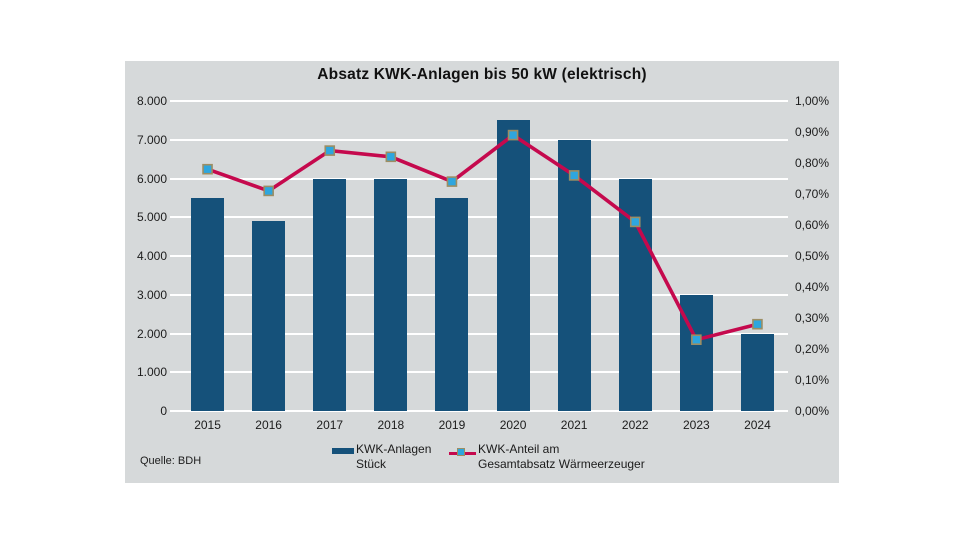 Image resolution: width=960 pixels, height=540 pixels. What do you see at coordinates (208, 304) in the screenshot?
I see `bar-2015` at bounding box center [208, 304].